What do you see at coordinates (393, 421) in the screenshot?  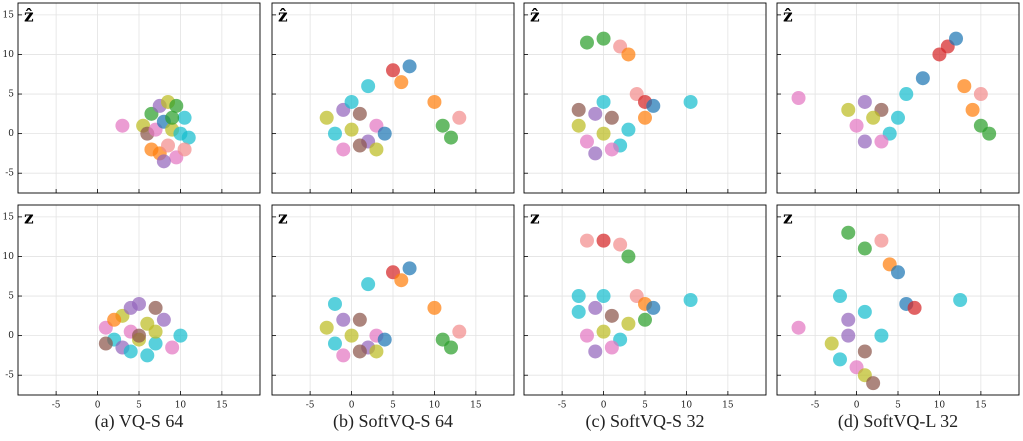 I see `caption: (b) SoftVQ-S 64` at bounding box center [393, 421].